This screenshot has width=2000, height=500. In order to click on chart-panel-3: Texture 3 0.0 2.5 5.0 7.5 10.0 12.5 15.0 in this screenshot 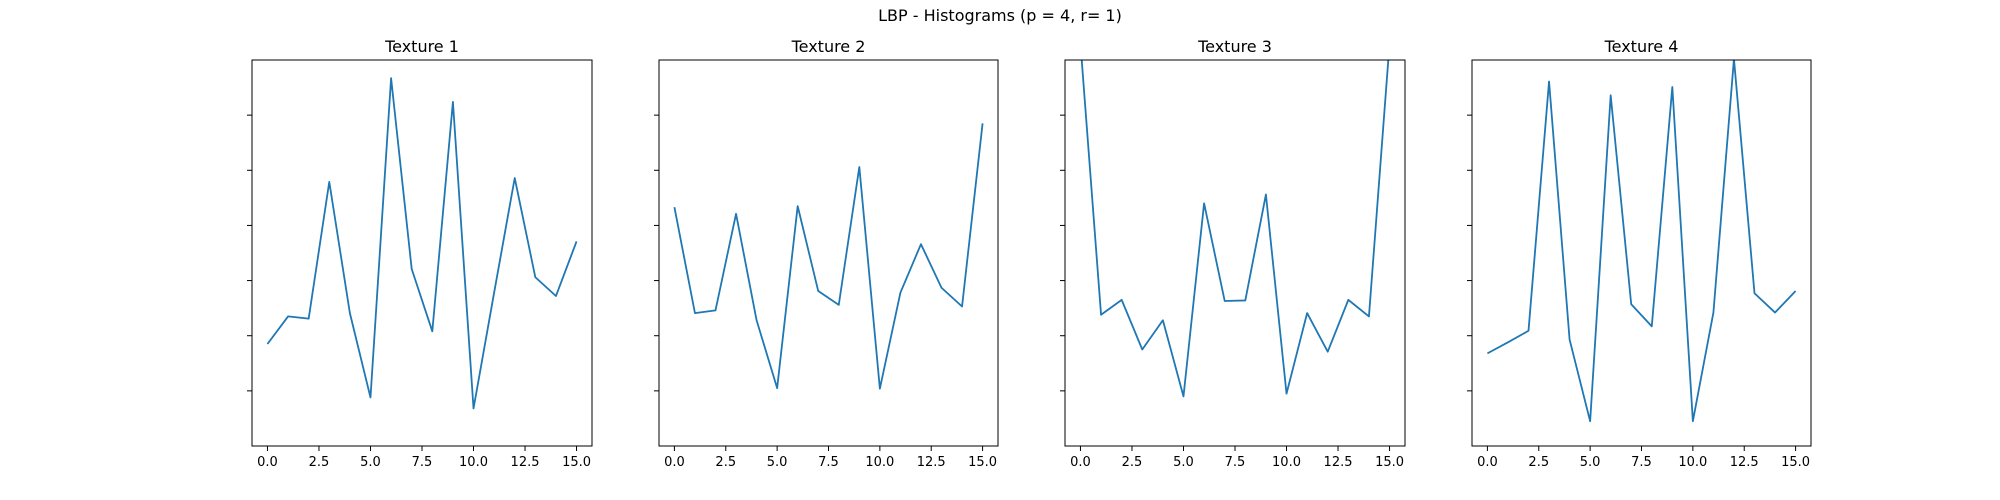, I will do `click(1233, 253)`.